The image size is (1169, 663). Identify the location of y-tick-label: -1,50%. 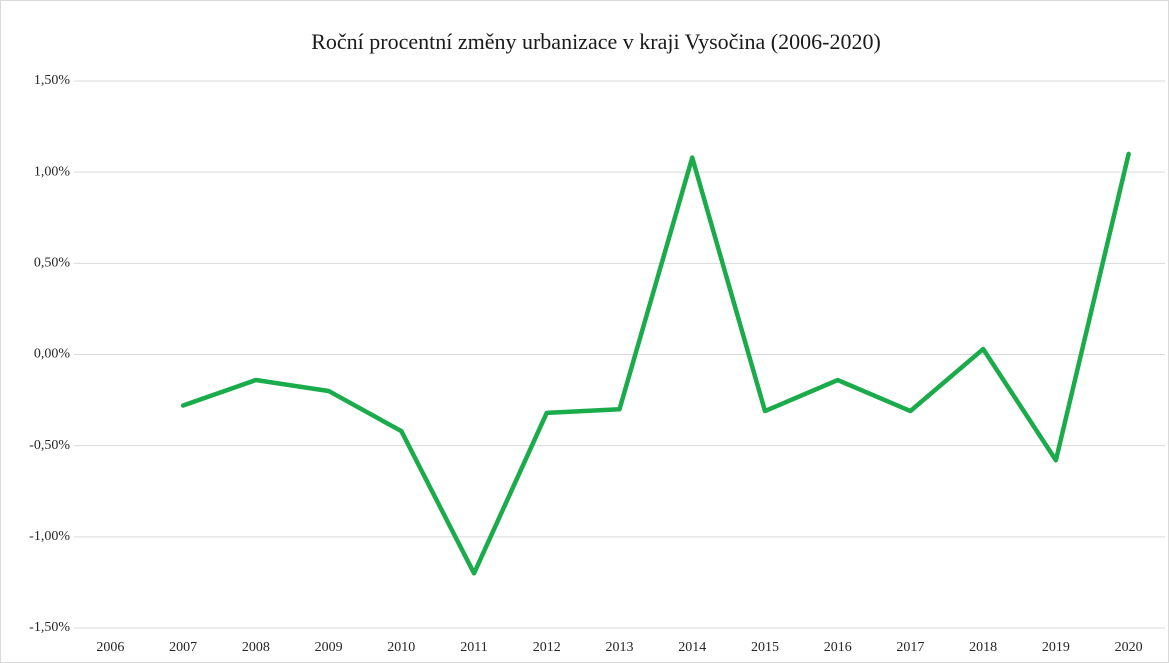
(49, 627).